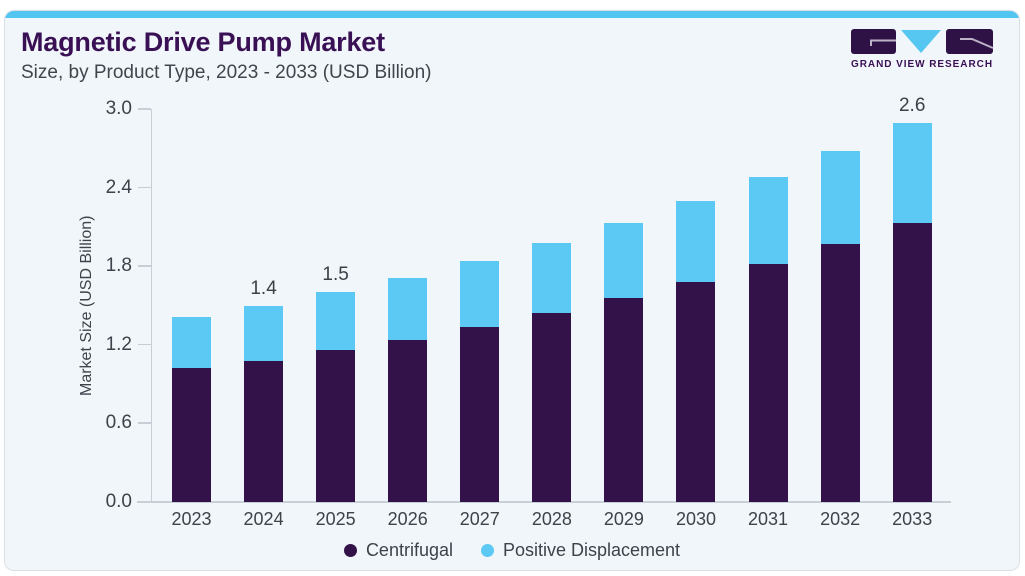 The width and height of the screenshot is (1025, 576). I want to click on bar-2023, so click(191, 409).